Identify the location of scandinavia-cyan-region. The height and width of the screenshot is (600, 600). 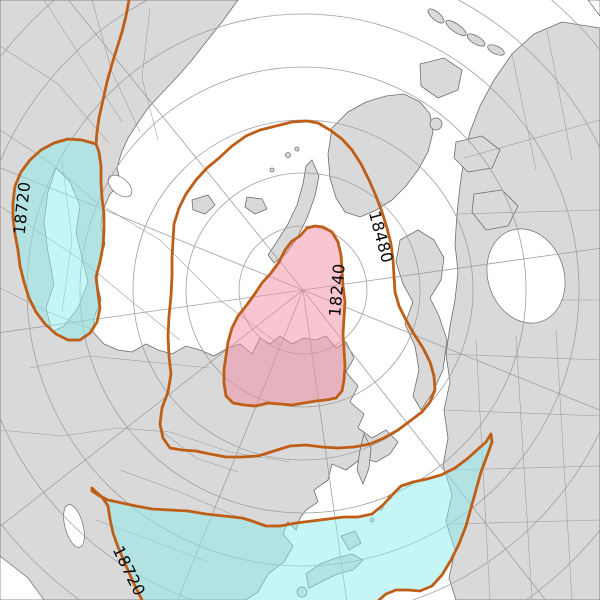
(58, 239).